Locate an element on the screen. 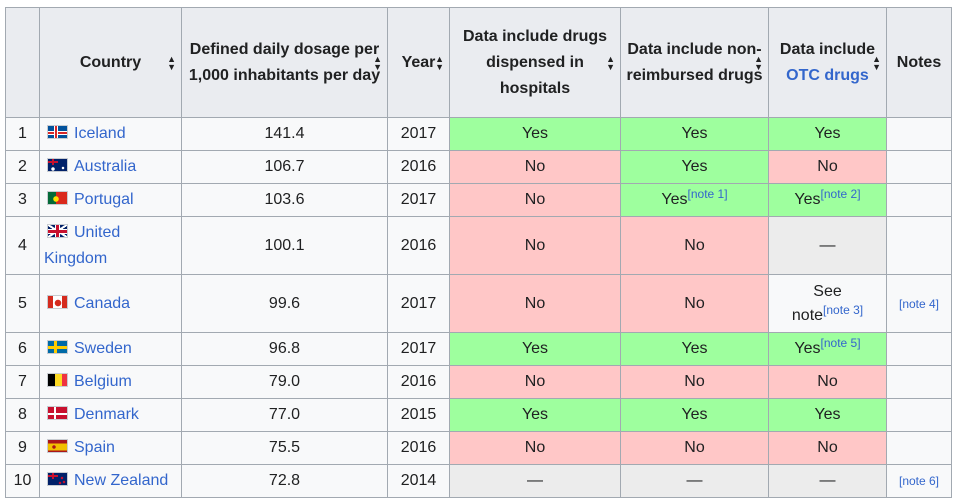  otc-cell: Yes[note 5] is located at coordinates (827, 349).